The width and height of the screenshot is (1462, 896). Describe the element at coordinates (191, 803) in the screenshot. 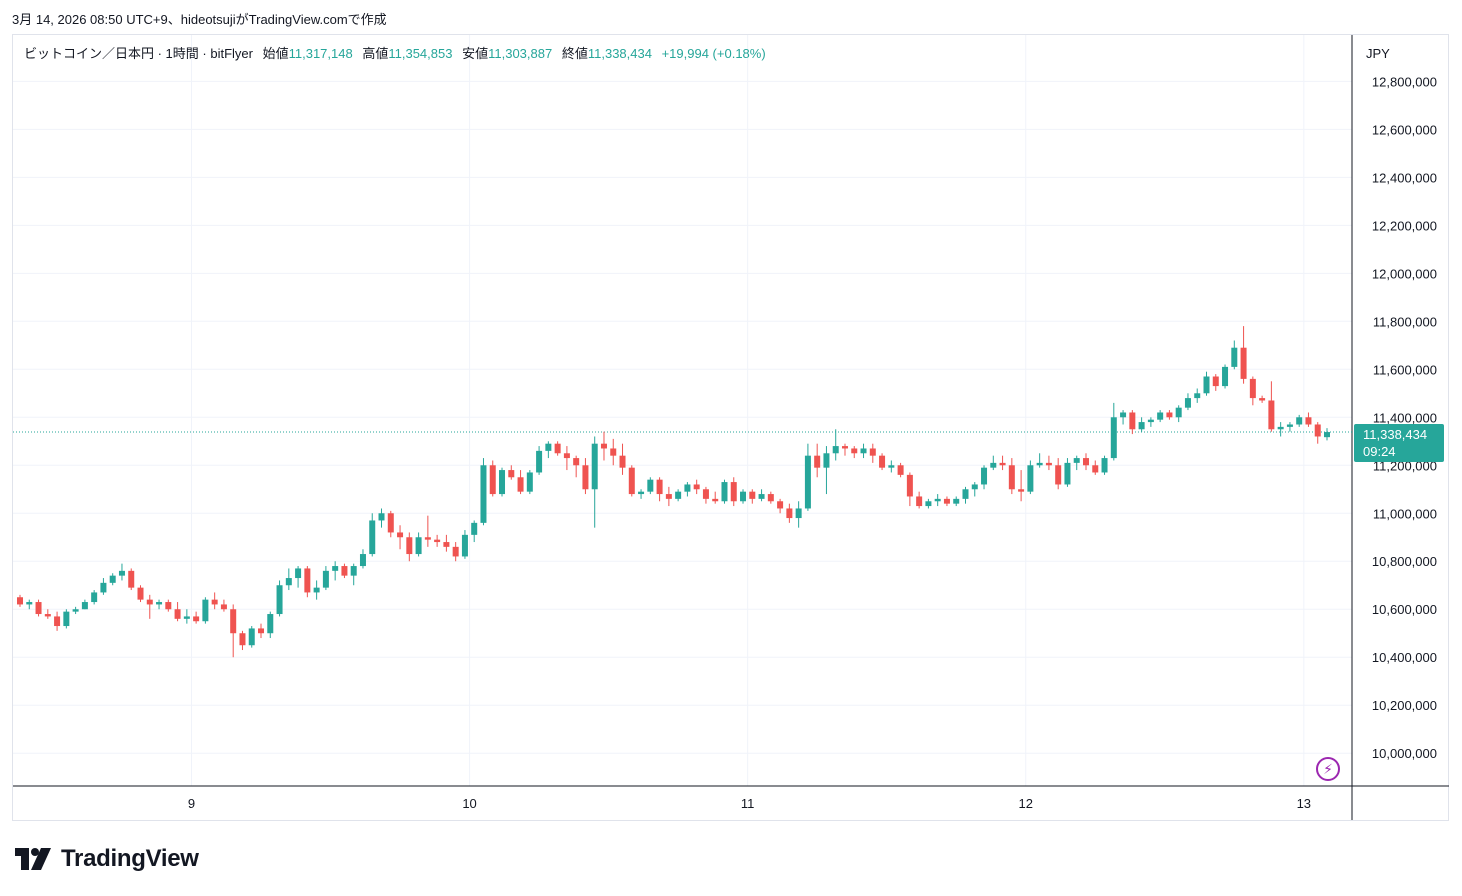

I see `x-tick-label: 9` at that location.